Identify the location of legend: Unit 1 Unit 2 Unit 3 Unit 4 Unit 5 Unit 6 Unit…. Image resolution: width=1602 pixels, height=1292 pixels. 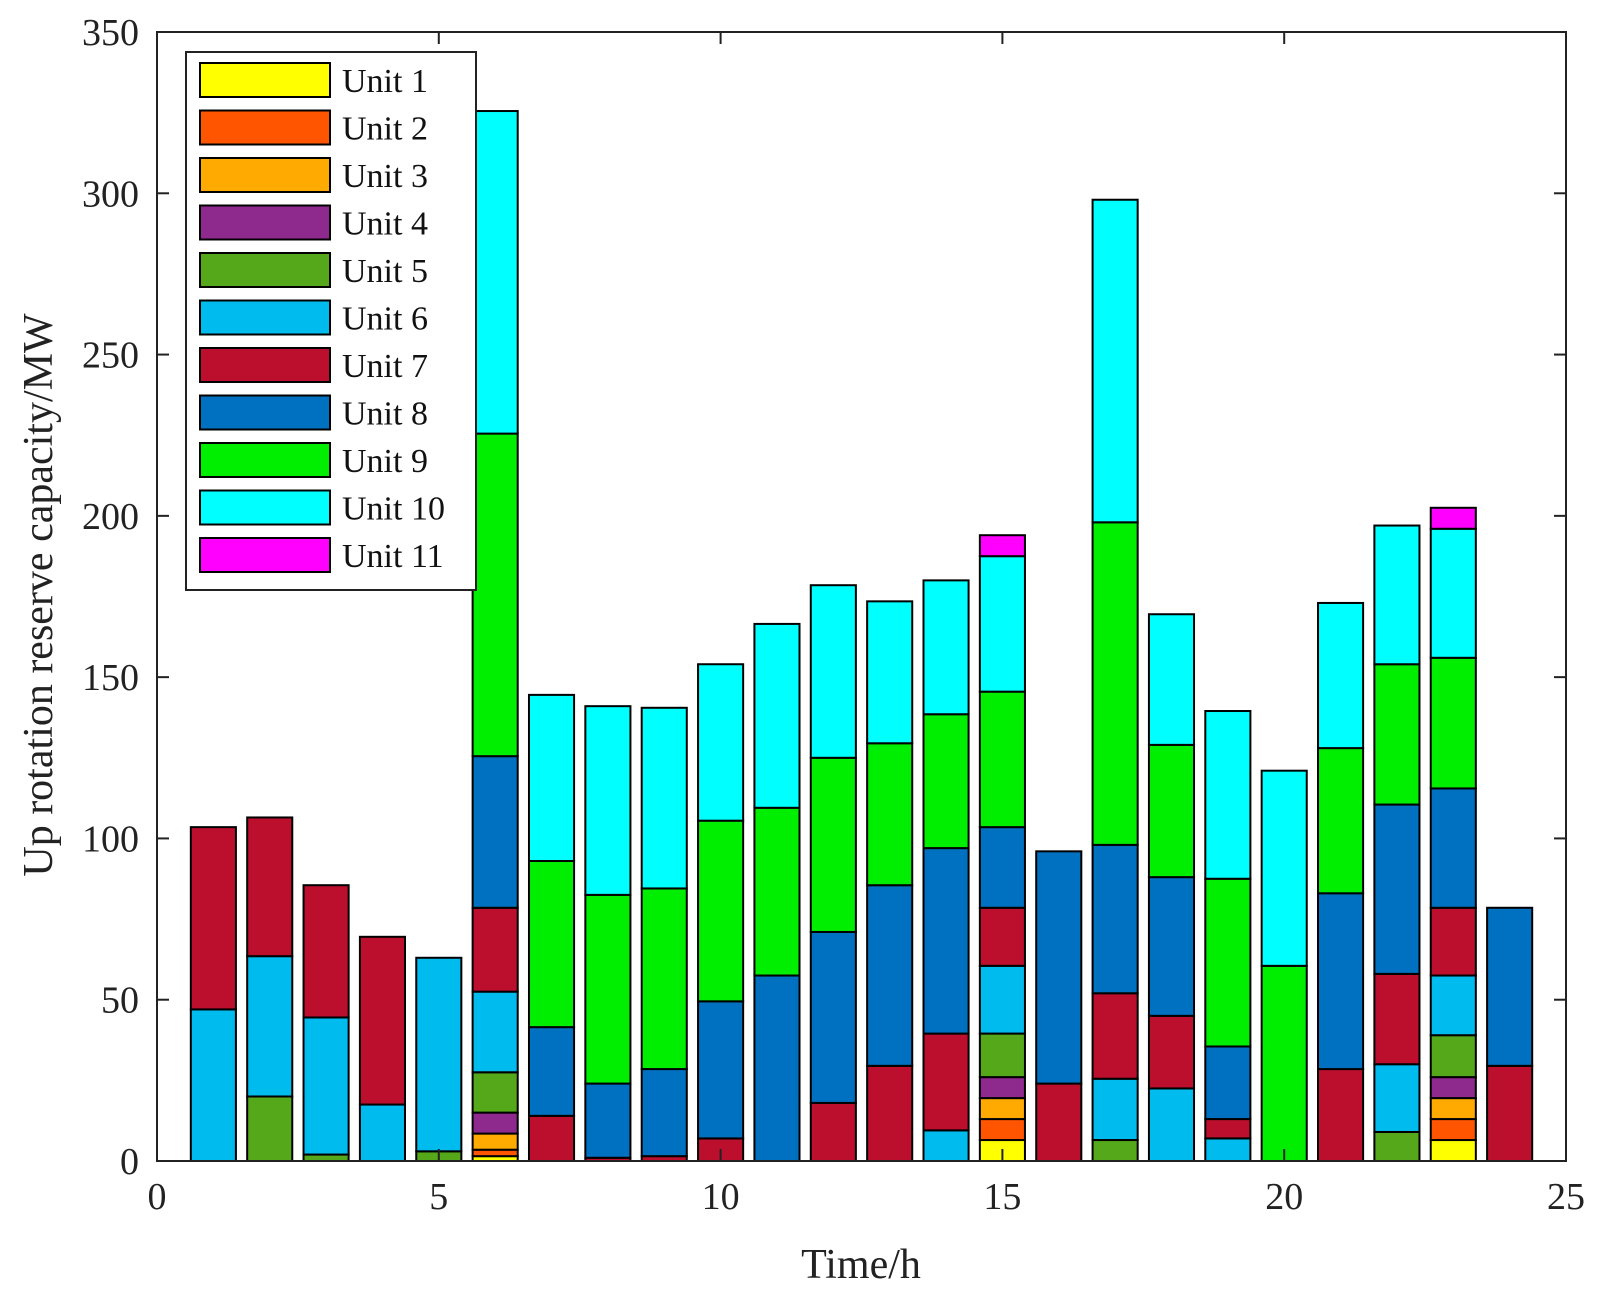
(331, 321).